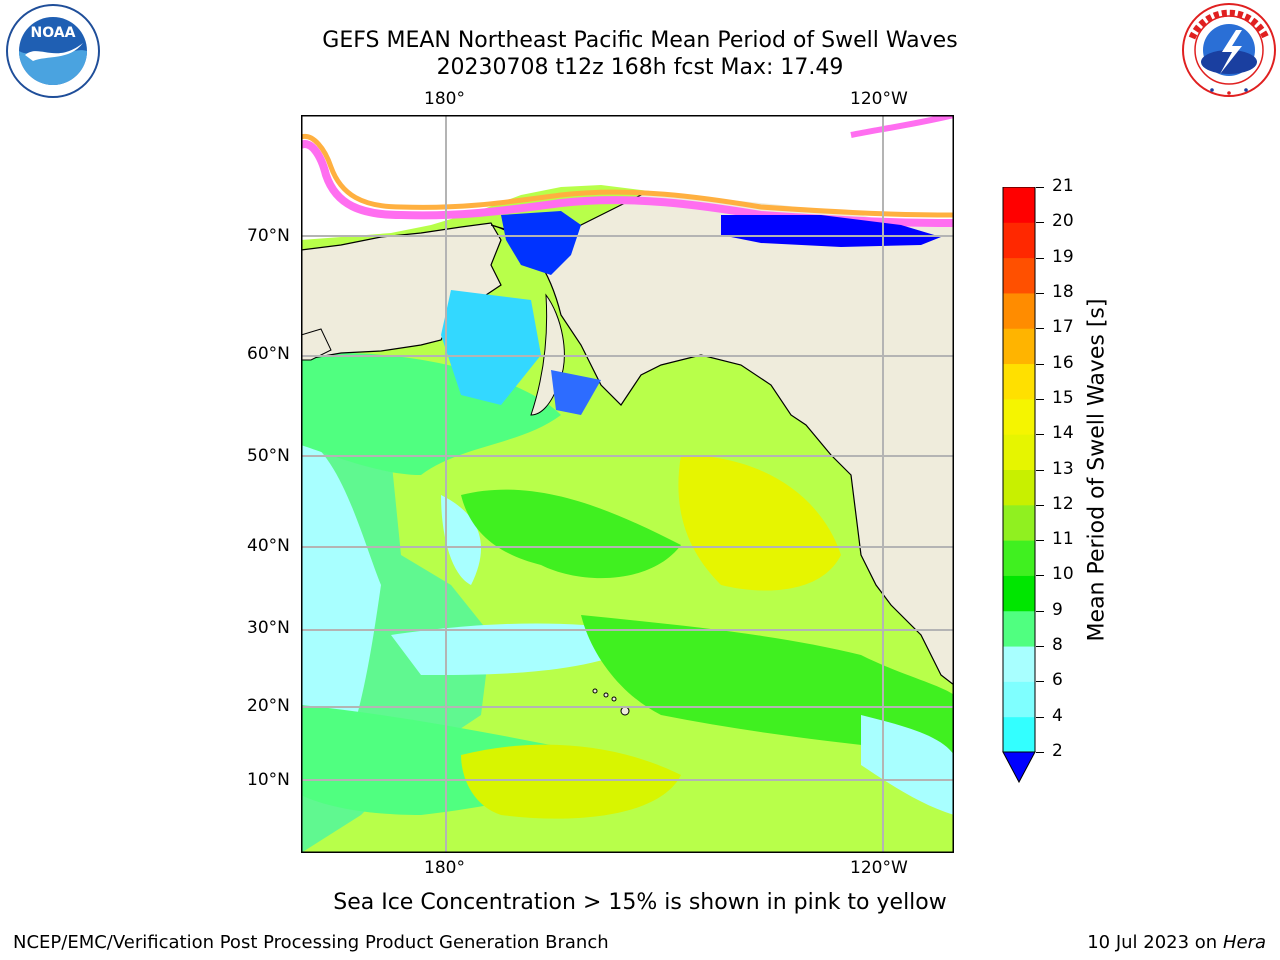 Image resolution: width=1280 pixels, height=960 pixels. I want to click on colorbar-tick-label: 10, so click(1063, 574).